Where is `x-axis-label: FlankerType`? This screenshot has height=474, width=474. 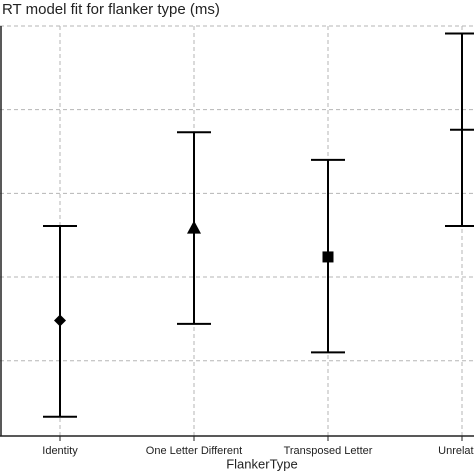
x-axis-label: FlankerType is located at coordinates (262, 463).